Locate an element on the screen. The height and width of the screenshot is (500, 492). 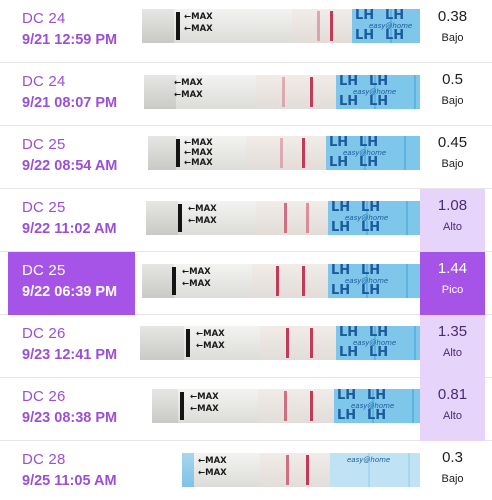
lh-ratio-cell: 1.08 Alto is located at coordinates (452, 220).